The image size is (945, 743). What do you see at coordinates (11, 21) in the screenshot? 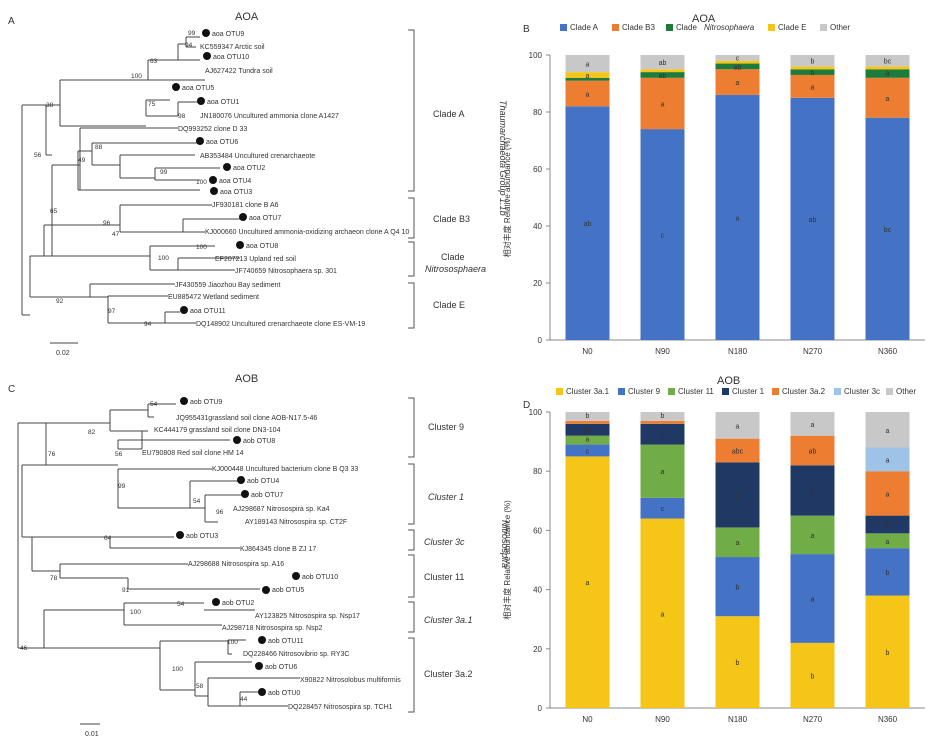
I see `panel-a-letter: A` at bounding box center [11, 21].